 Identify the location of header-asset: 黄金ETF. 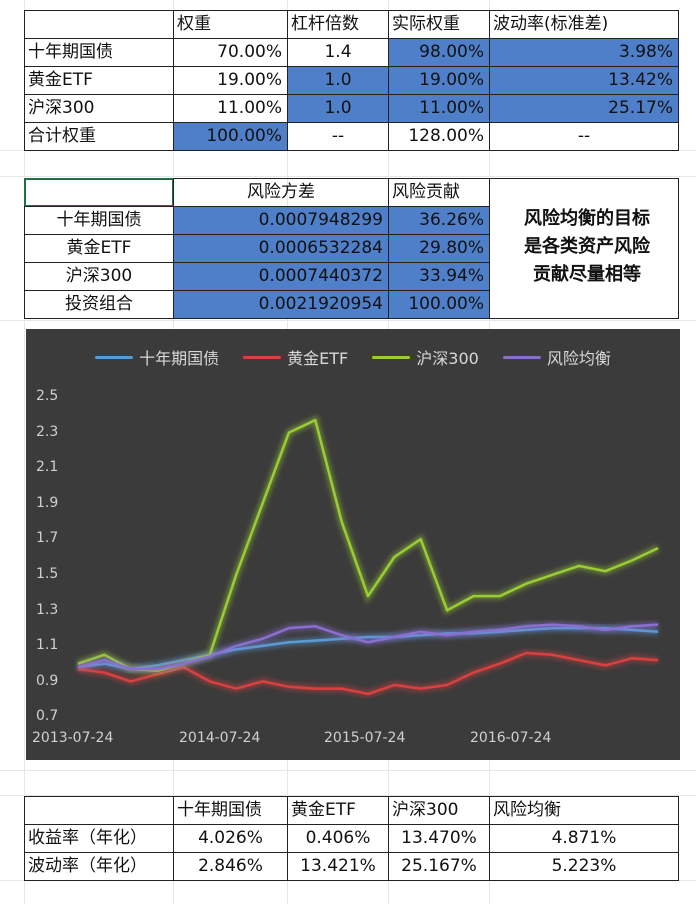
(338, 810).